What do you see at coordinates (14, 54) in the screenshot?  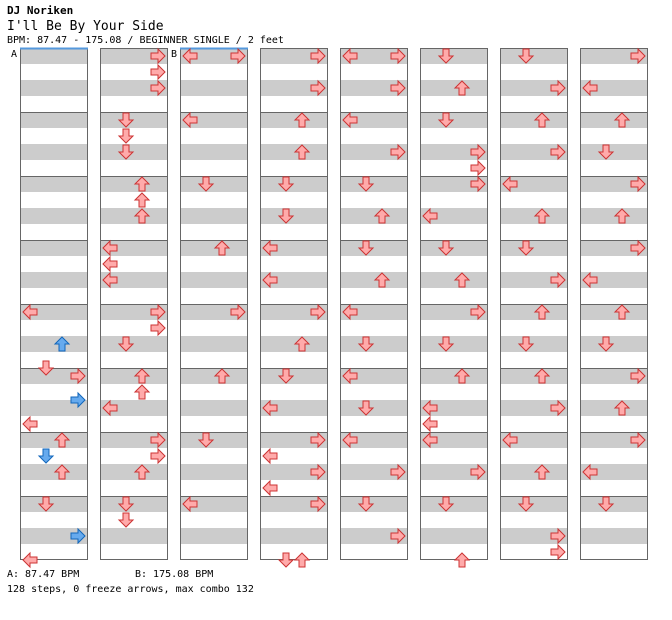 I see `bpm-marker-label: A` at bounding box center [14, 54].